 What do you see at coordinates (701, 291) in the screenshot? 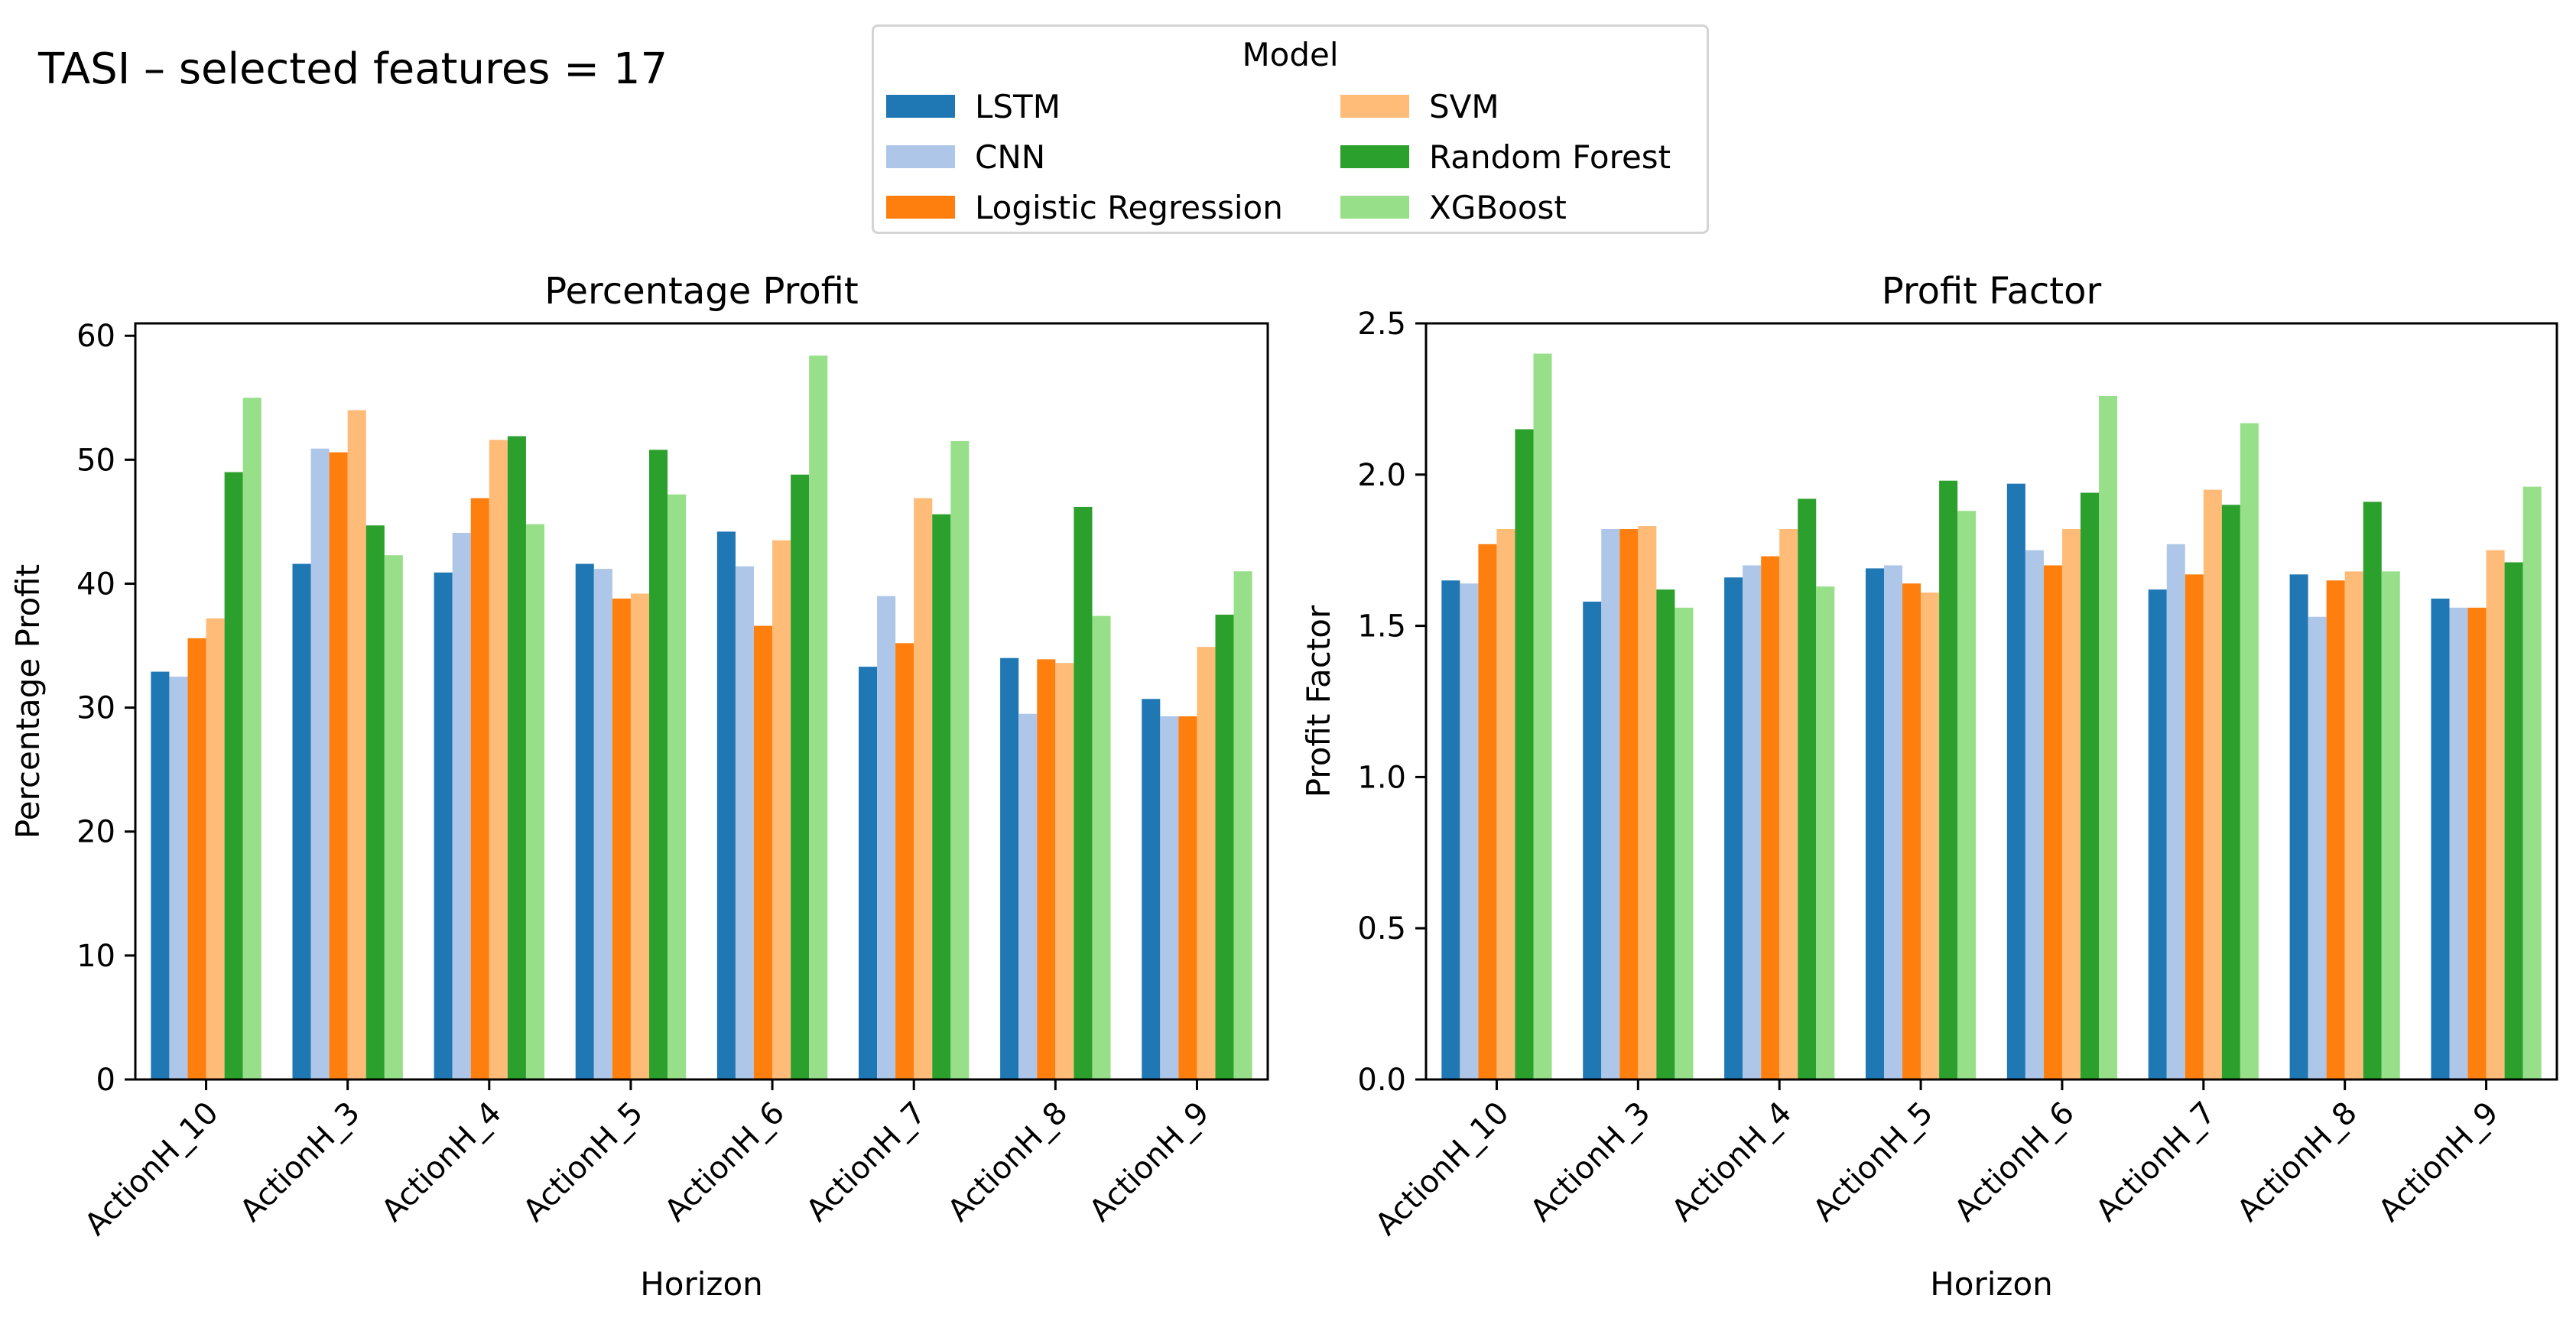
I see `chart-title: Percentage Profit` at bounding box center [701, 291].